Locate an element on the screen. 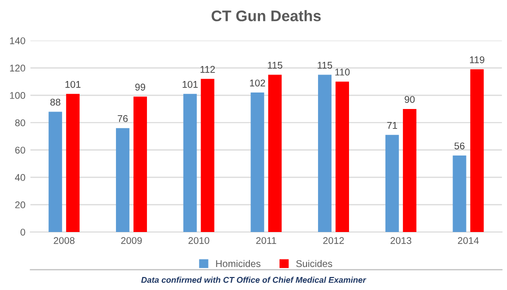  data-label: 90 is located at coordinates (409, 99).